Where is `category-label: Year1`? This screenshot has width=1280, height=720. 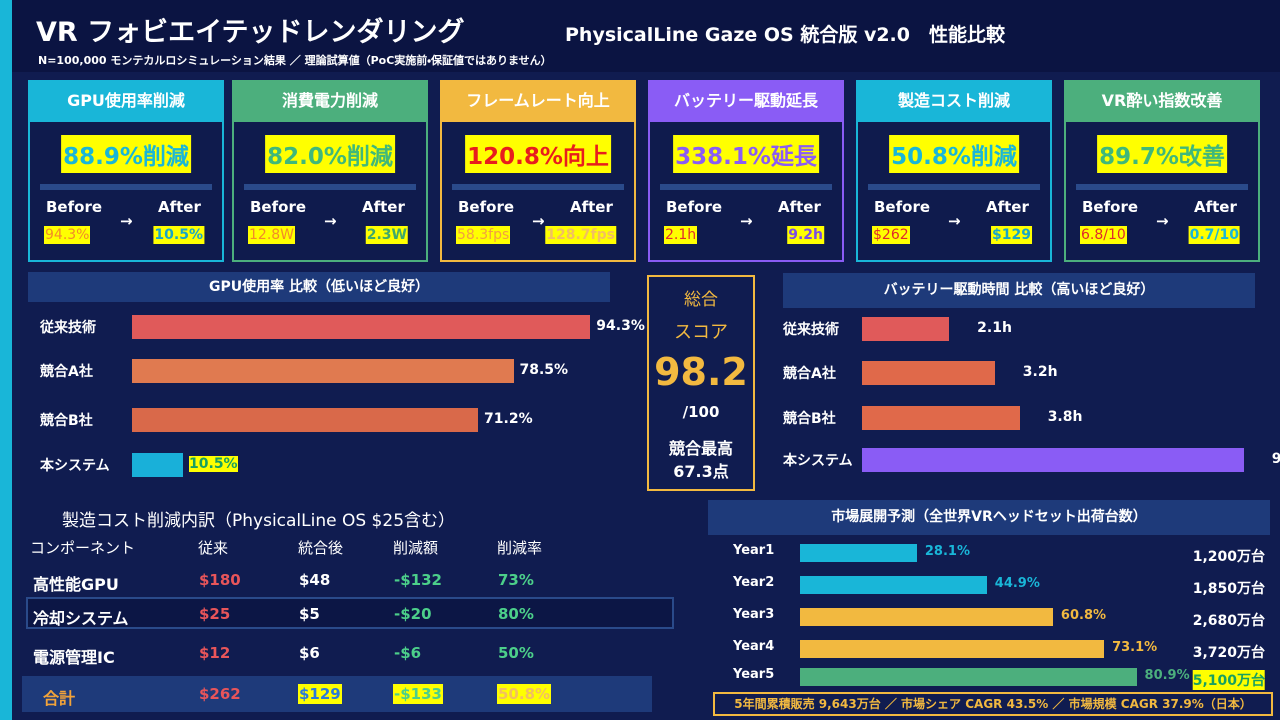
category-label: Year1 is located at coordinates (754, 550).